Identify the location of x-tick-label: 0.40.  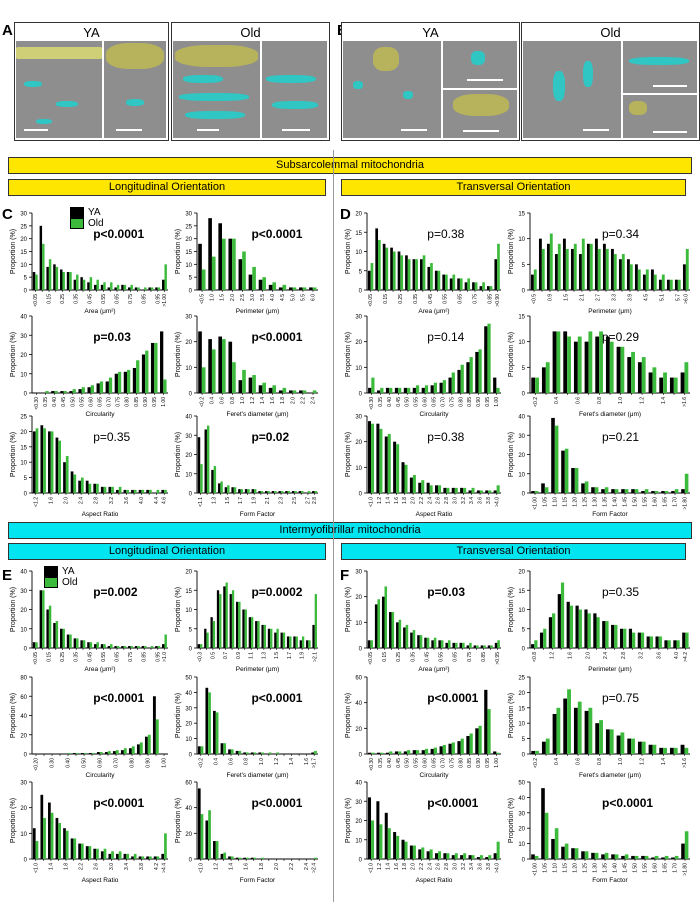
(390, 402).